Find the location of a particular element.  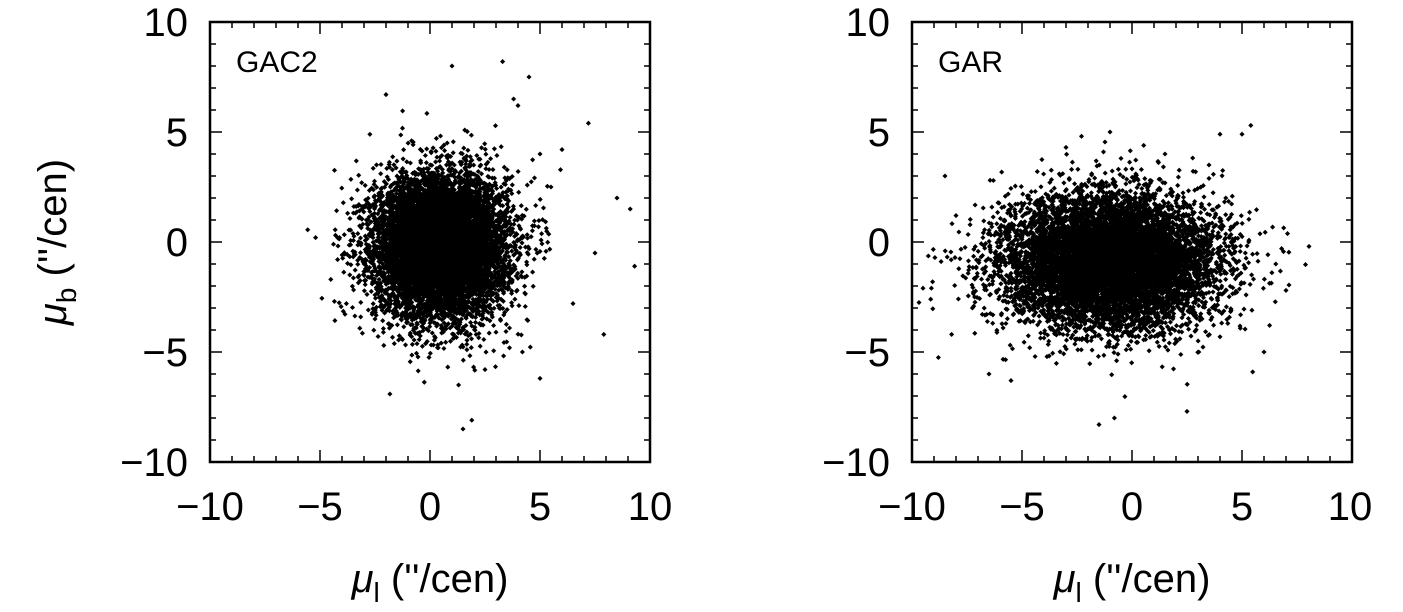

gac2-points is located at coordinates (471, 245).